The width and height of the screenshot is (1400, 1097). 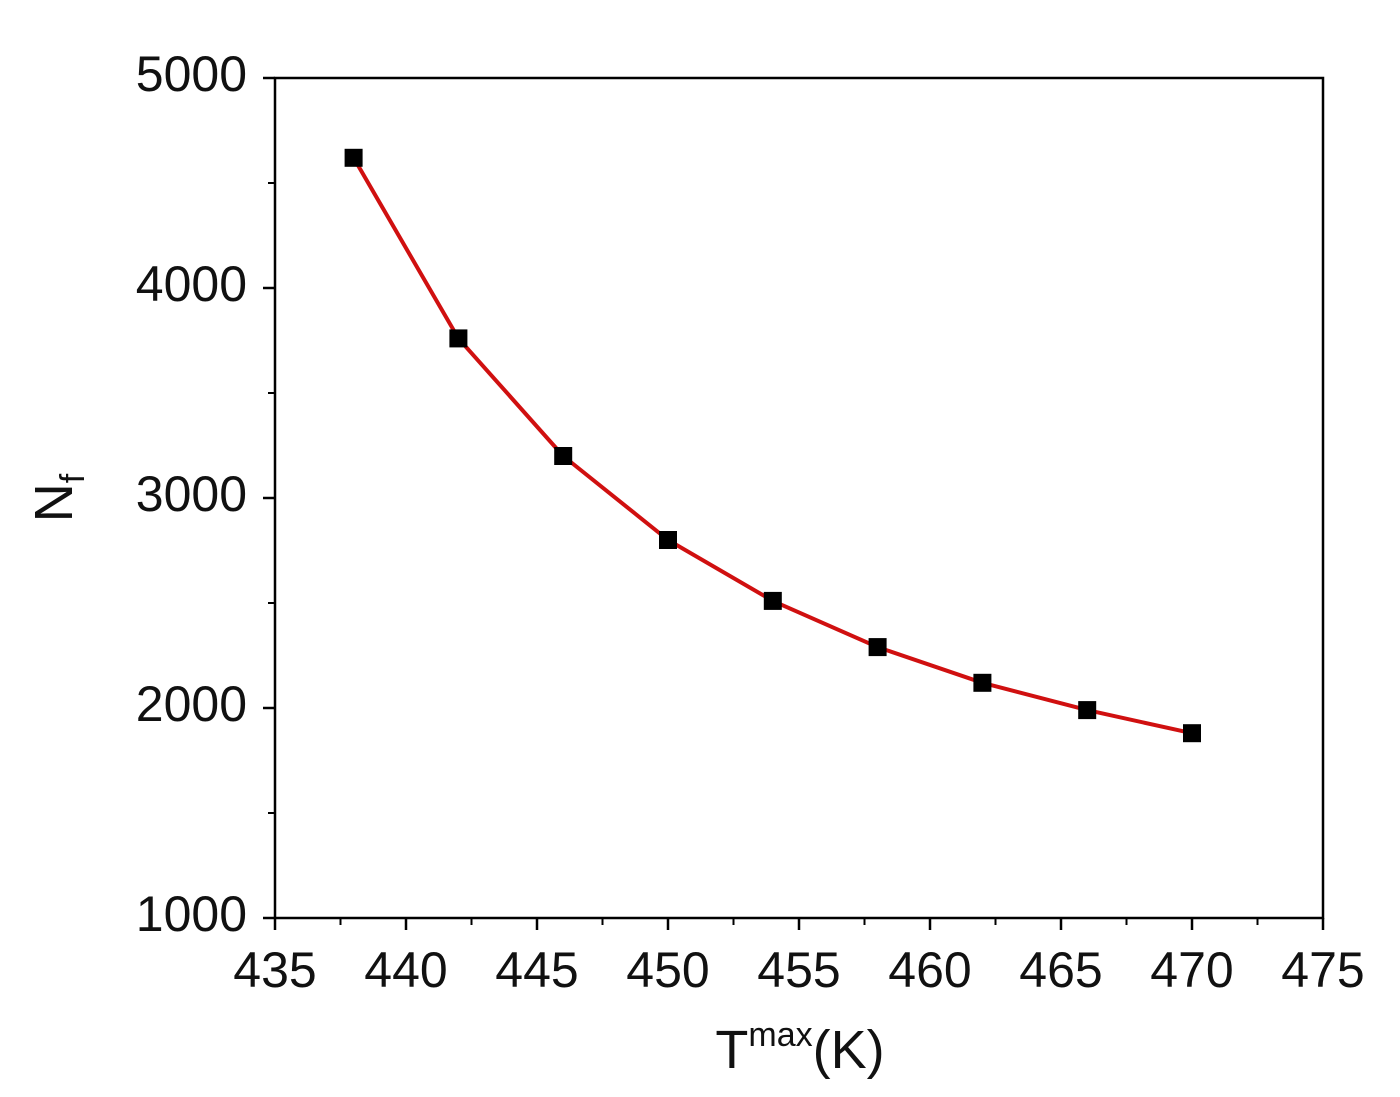 What do you see at coordinates (849, 1050) in the screenshot?
I see `x-label-suffix: (K)` at bounding box center [849, 1050].